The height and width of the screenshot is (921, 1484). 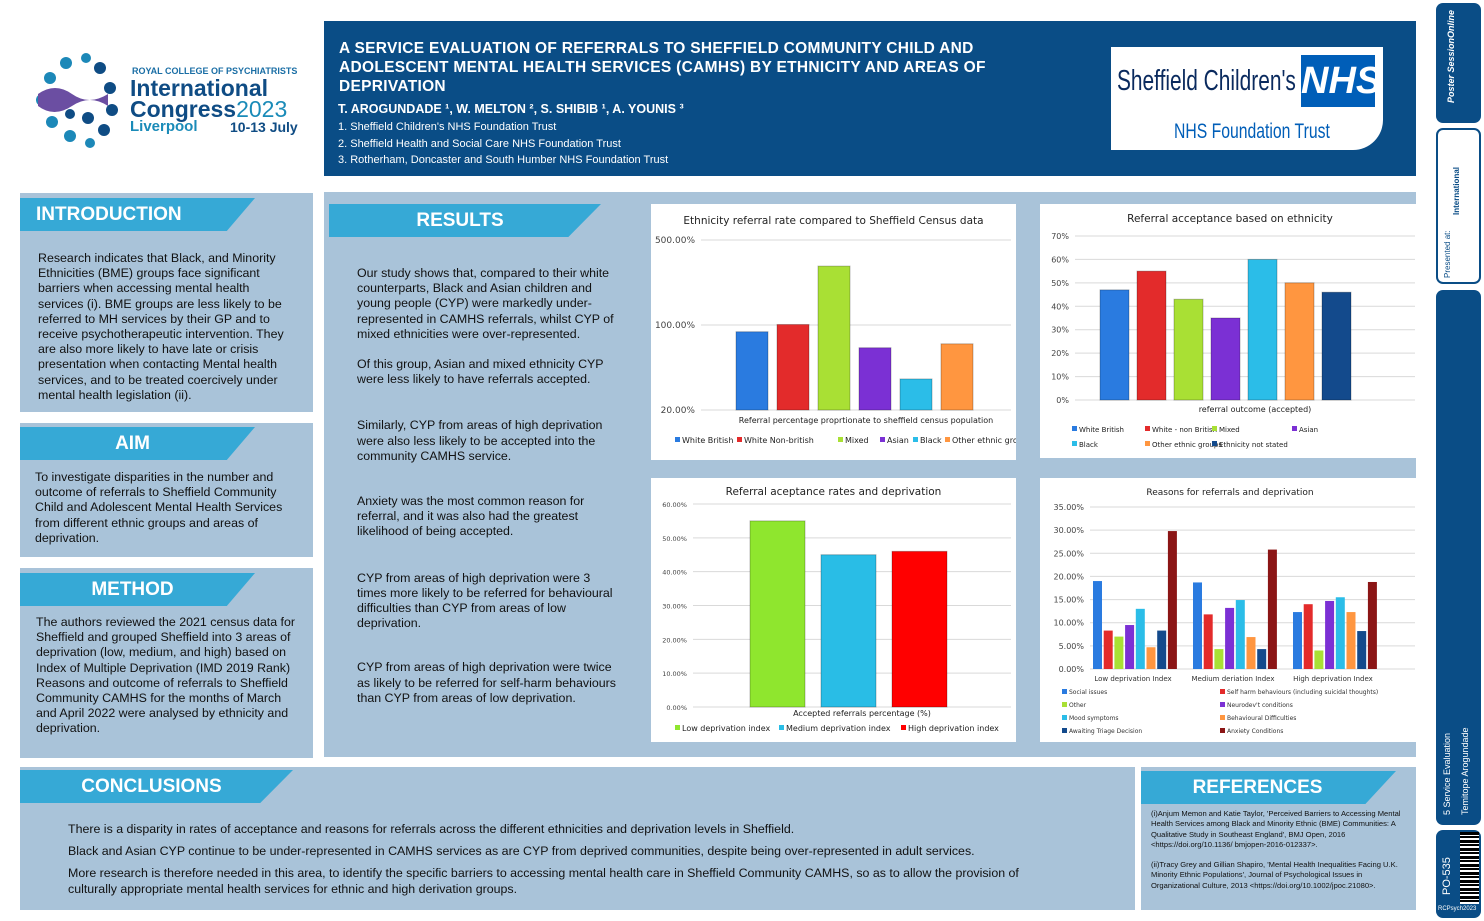 What do you see at coordinates (1229, 493) in the screenshot?
I see `chart-title: Reasons for referrals and deprivation` at bounding box center [1229, 493].